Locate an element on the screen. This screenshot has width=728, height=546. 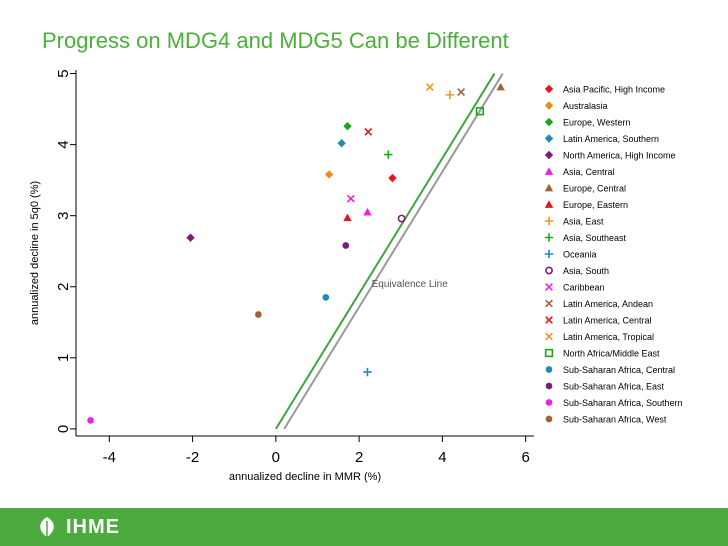
legend-label: Europe, Central is located at coordinates (594, 189).